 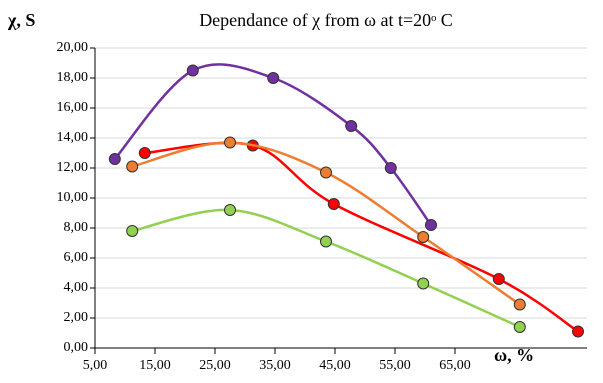 I want to click on y-tick-label: 18,00, so click(x=73, y=77).